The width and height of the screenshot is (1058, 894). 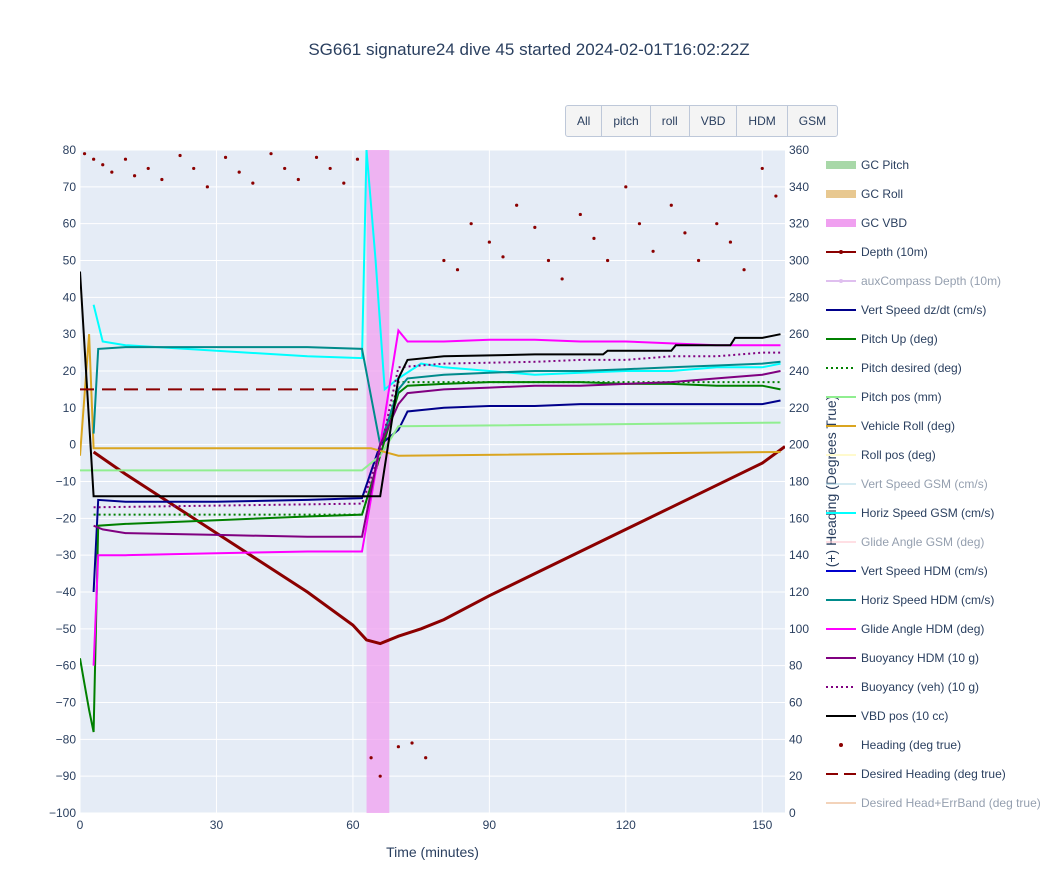 I want to click on series-pitch-pos-mm, so click(x=430, y=446).